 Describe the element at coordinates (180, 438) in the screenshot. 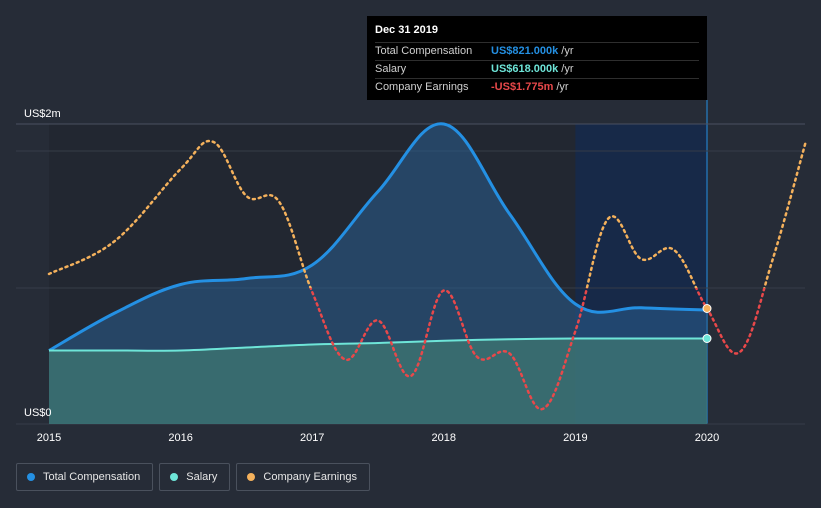

I see `x-tick-label: 2016` at that location.